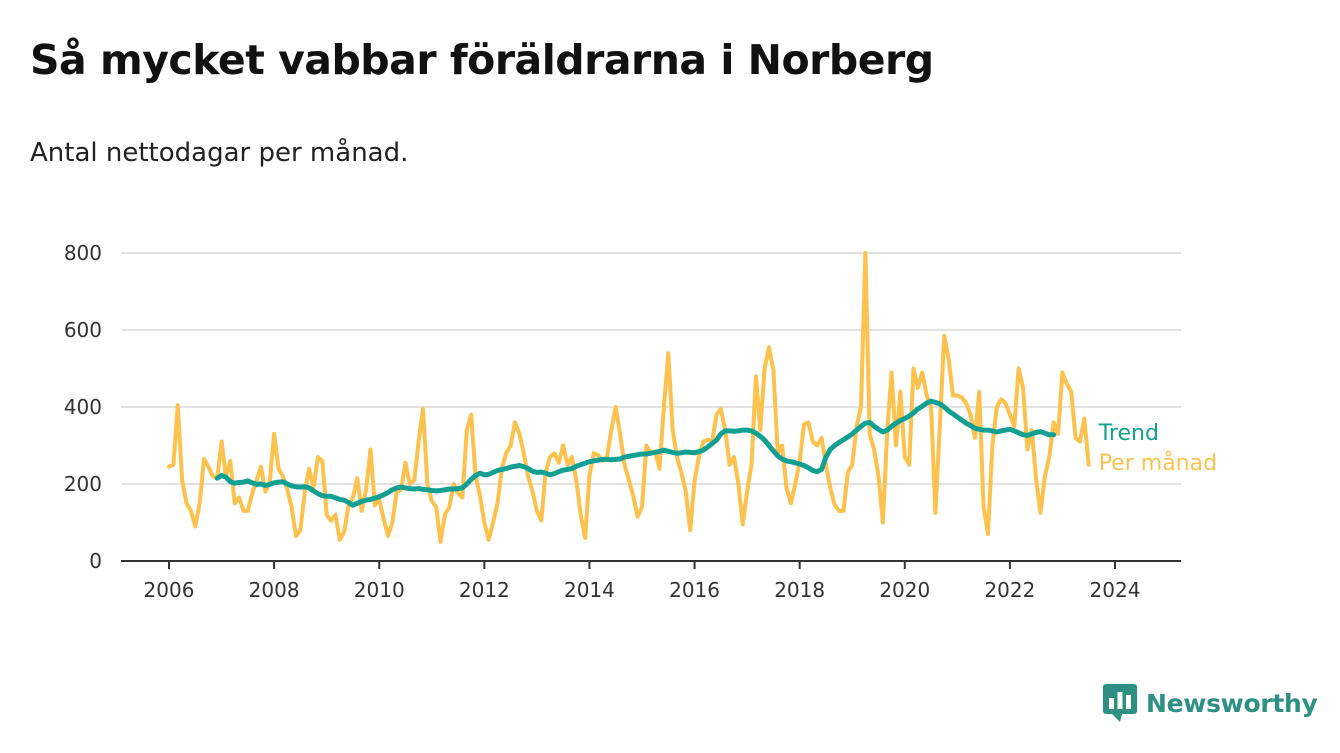 The image size is (1340, 753). Describe the element at coordinates (482, 60) in the screenshot. I see `chart-title: Så mycket vabbar föräldrarna i Norberg` at that location.